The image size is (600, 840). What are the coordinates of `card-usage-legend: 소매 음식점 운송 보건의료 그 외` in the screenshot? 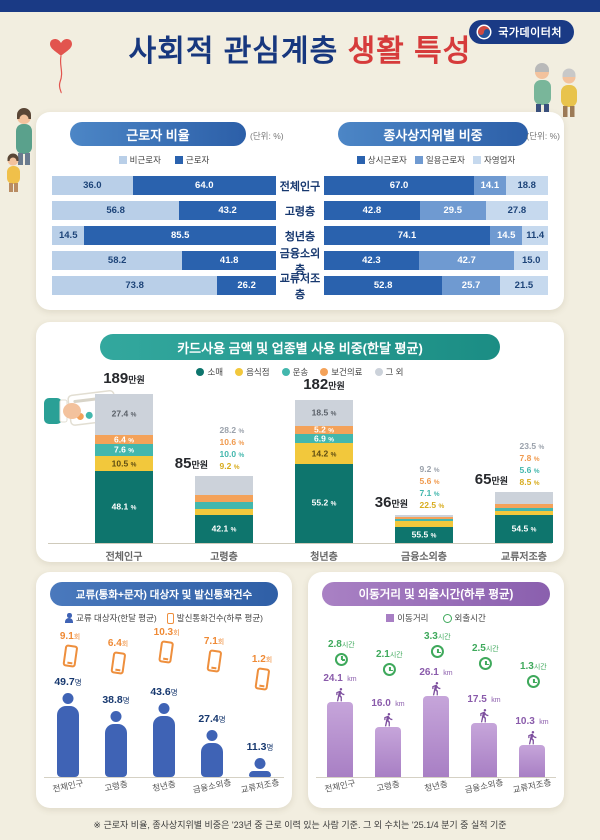 It's located at (300, 372).